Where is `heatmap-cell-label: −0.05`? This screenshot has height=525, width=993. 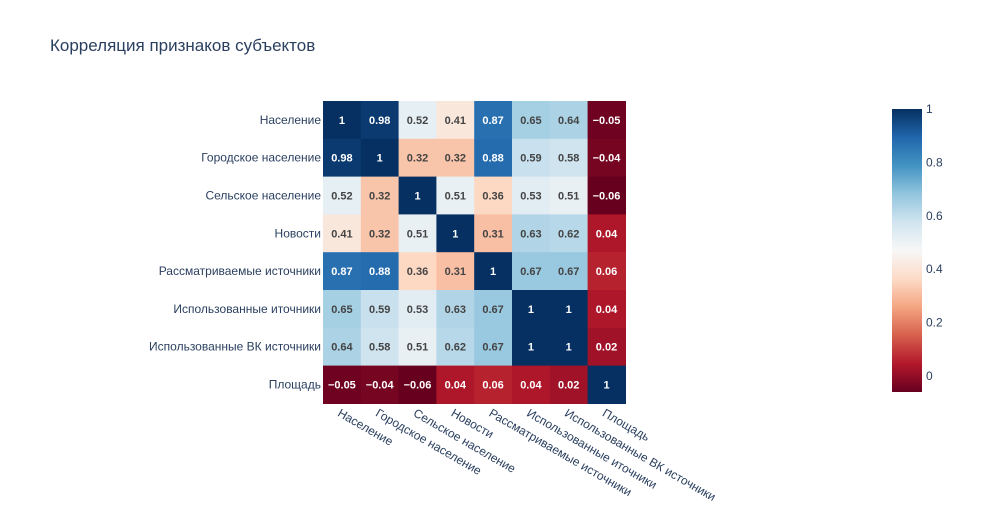
heatmap-cell-label: −0.05 is located at coordinates (342, 386).